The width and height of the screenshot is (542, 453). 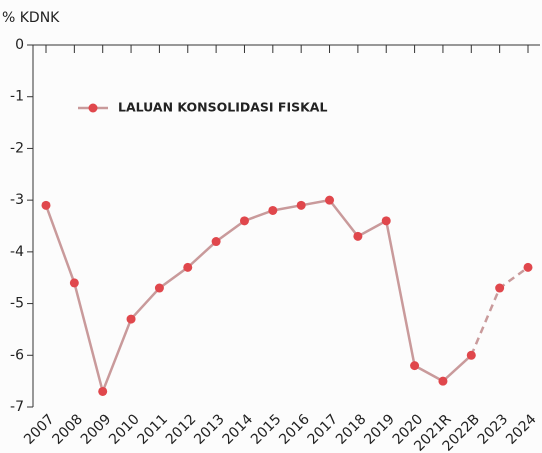 I want to click on legend-marker, so click(x=93, y=108).